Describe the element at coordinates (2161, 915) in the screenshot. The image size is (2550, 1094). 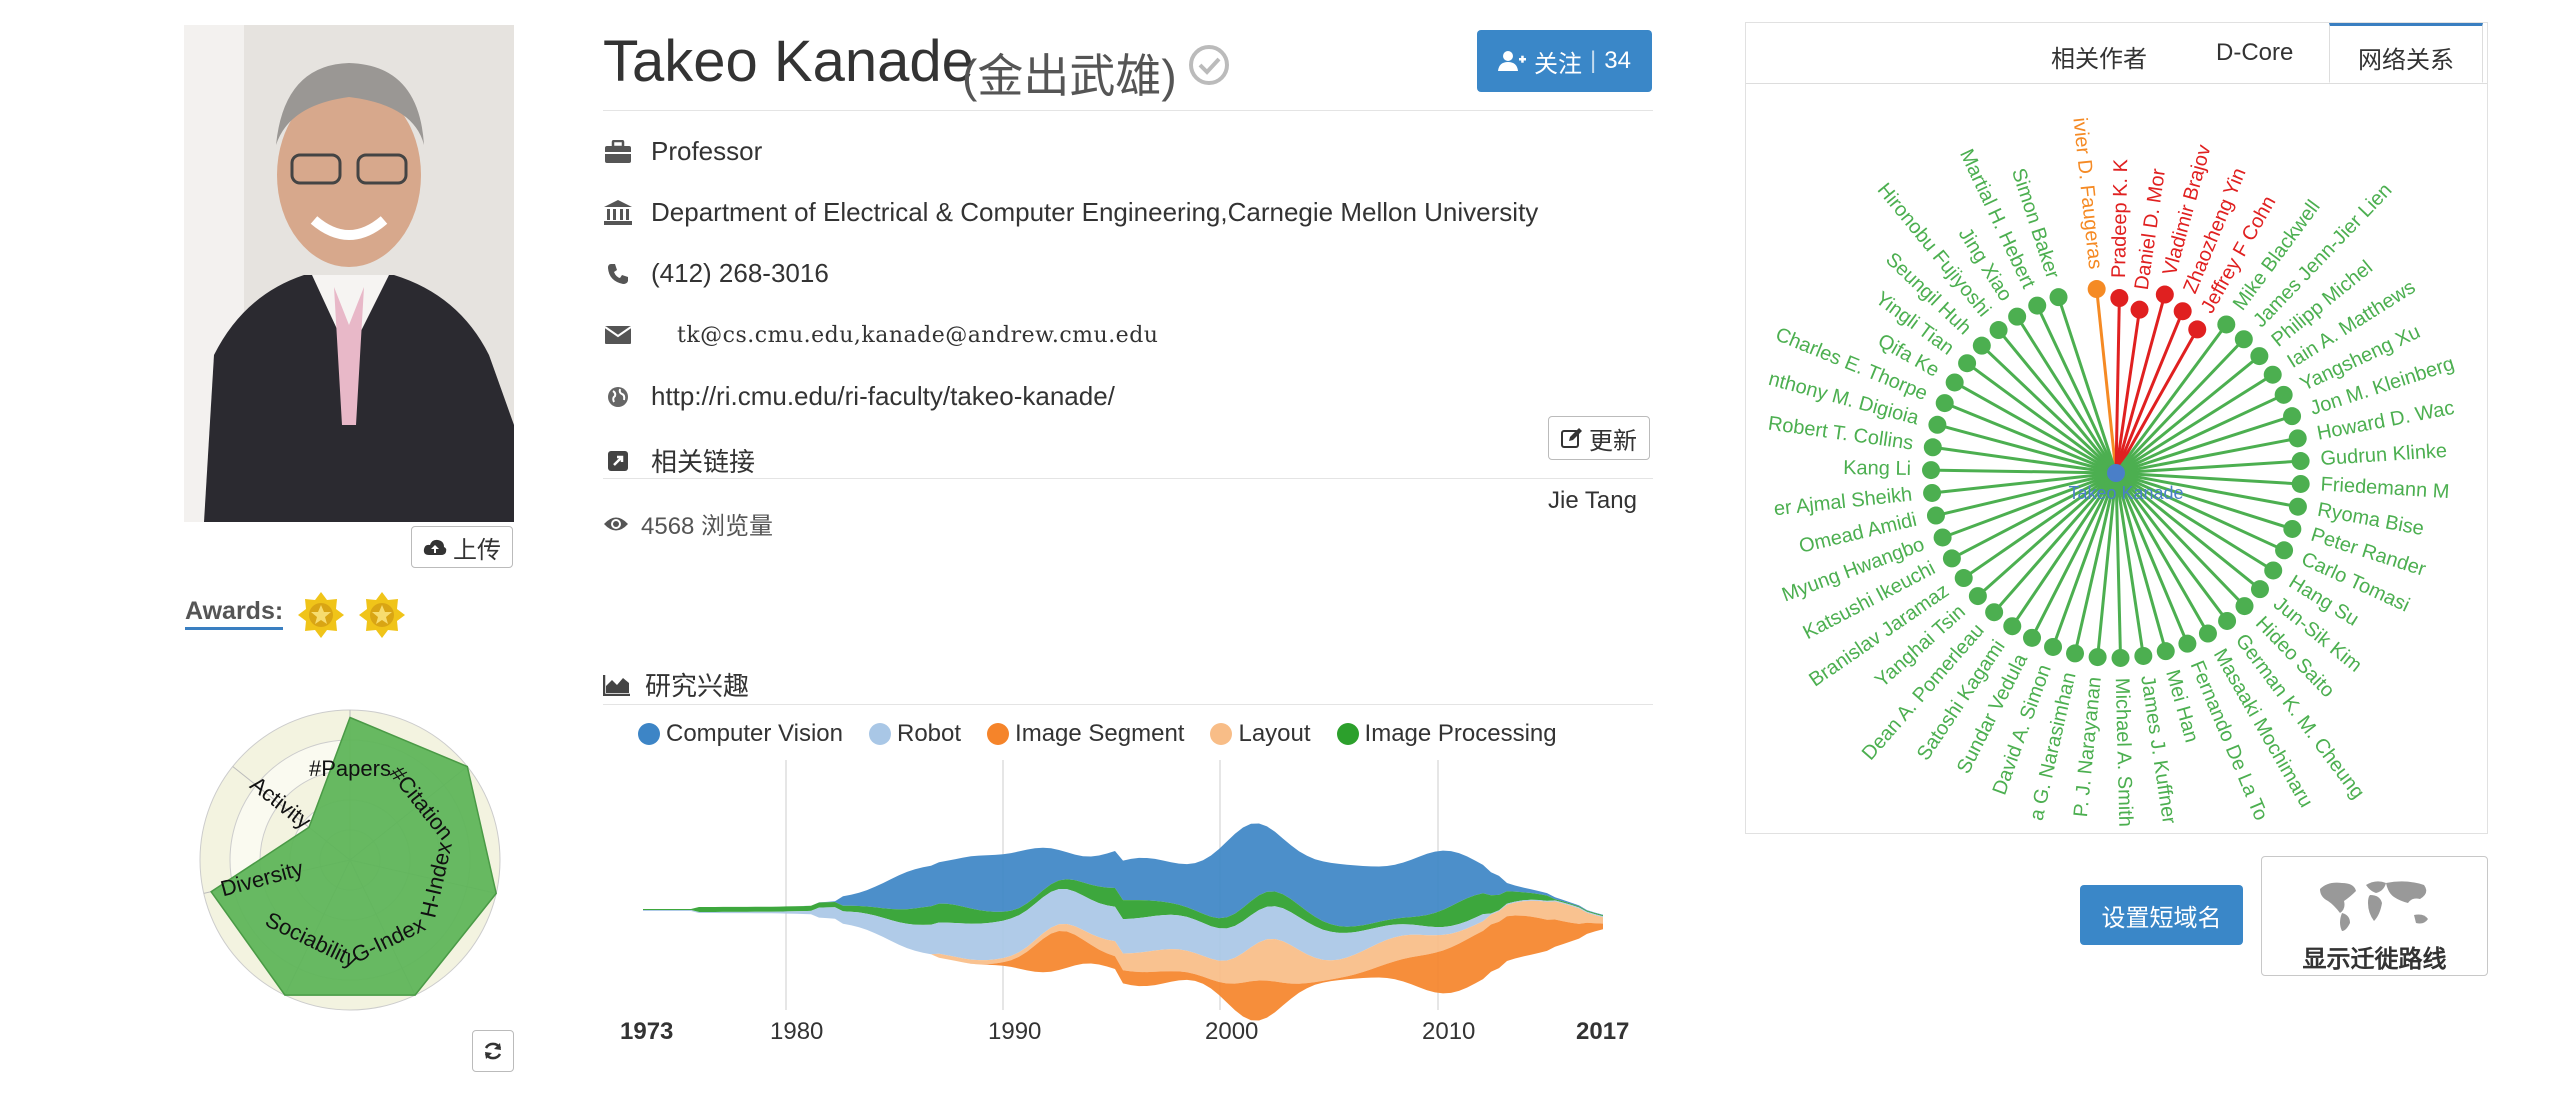
I see `set-short-domain-button: 设置短域名` at that location.